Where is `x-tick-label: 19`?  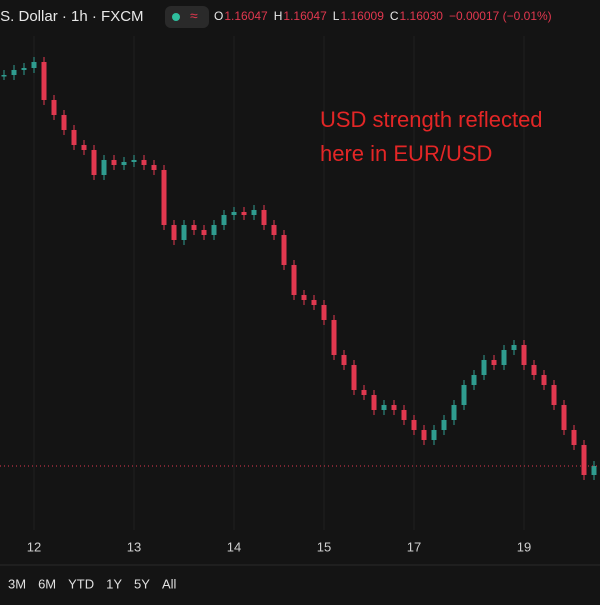 x-tick-label: 19 is located at coordinates (524, 546).